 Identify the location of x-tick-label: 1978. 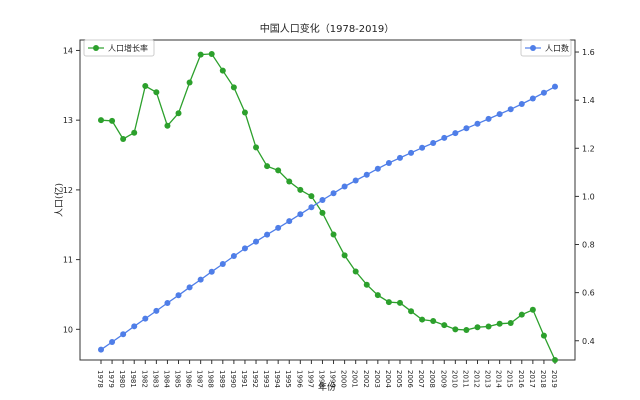
(100, 379).